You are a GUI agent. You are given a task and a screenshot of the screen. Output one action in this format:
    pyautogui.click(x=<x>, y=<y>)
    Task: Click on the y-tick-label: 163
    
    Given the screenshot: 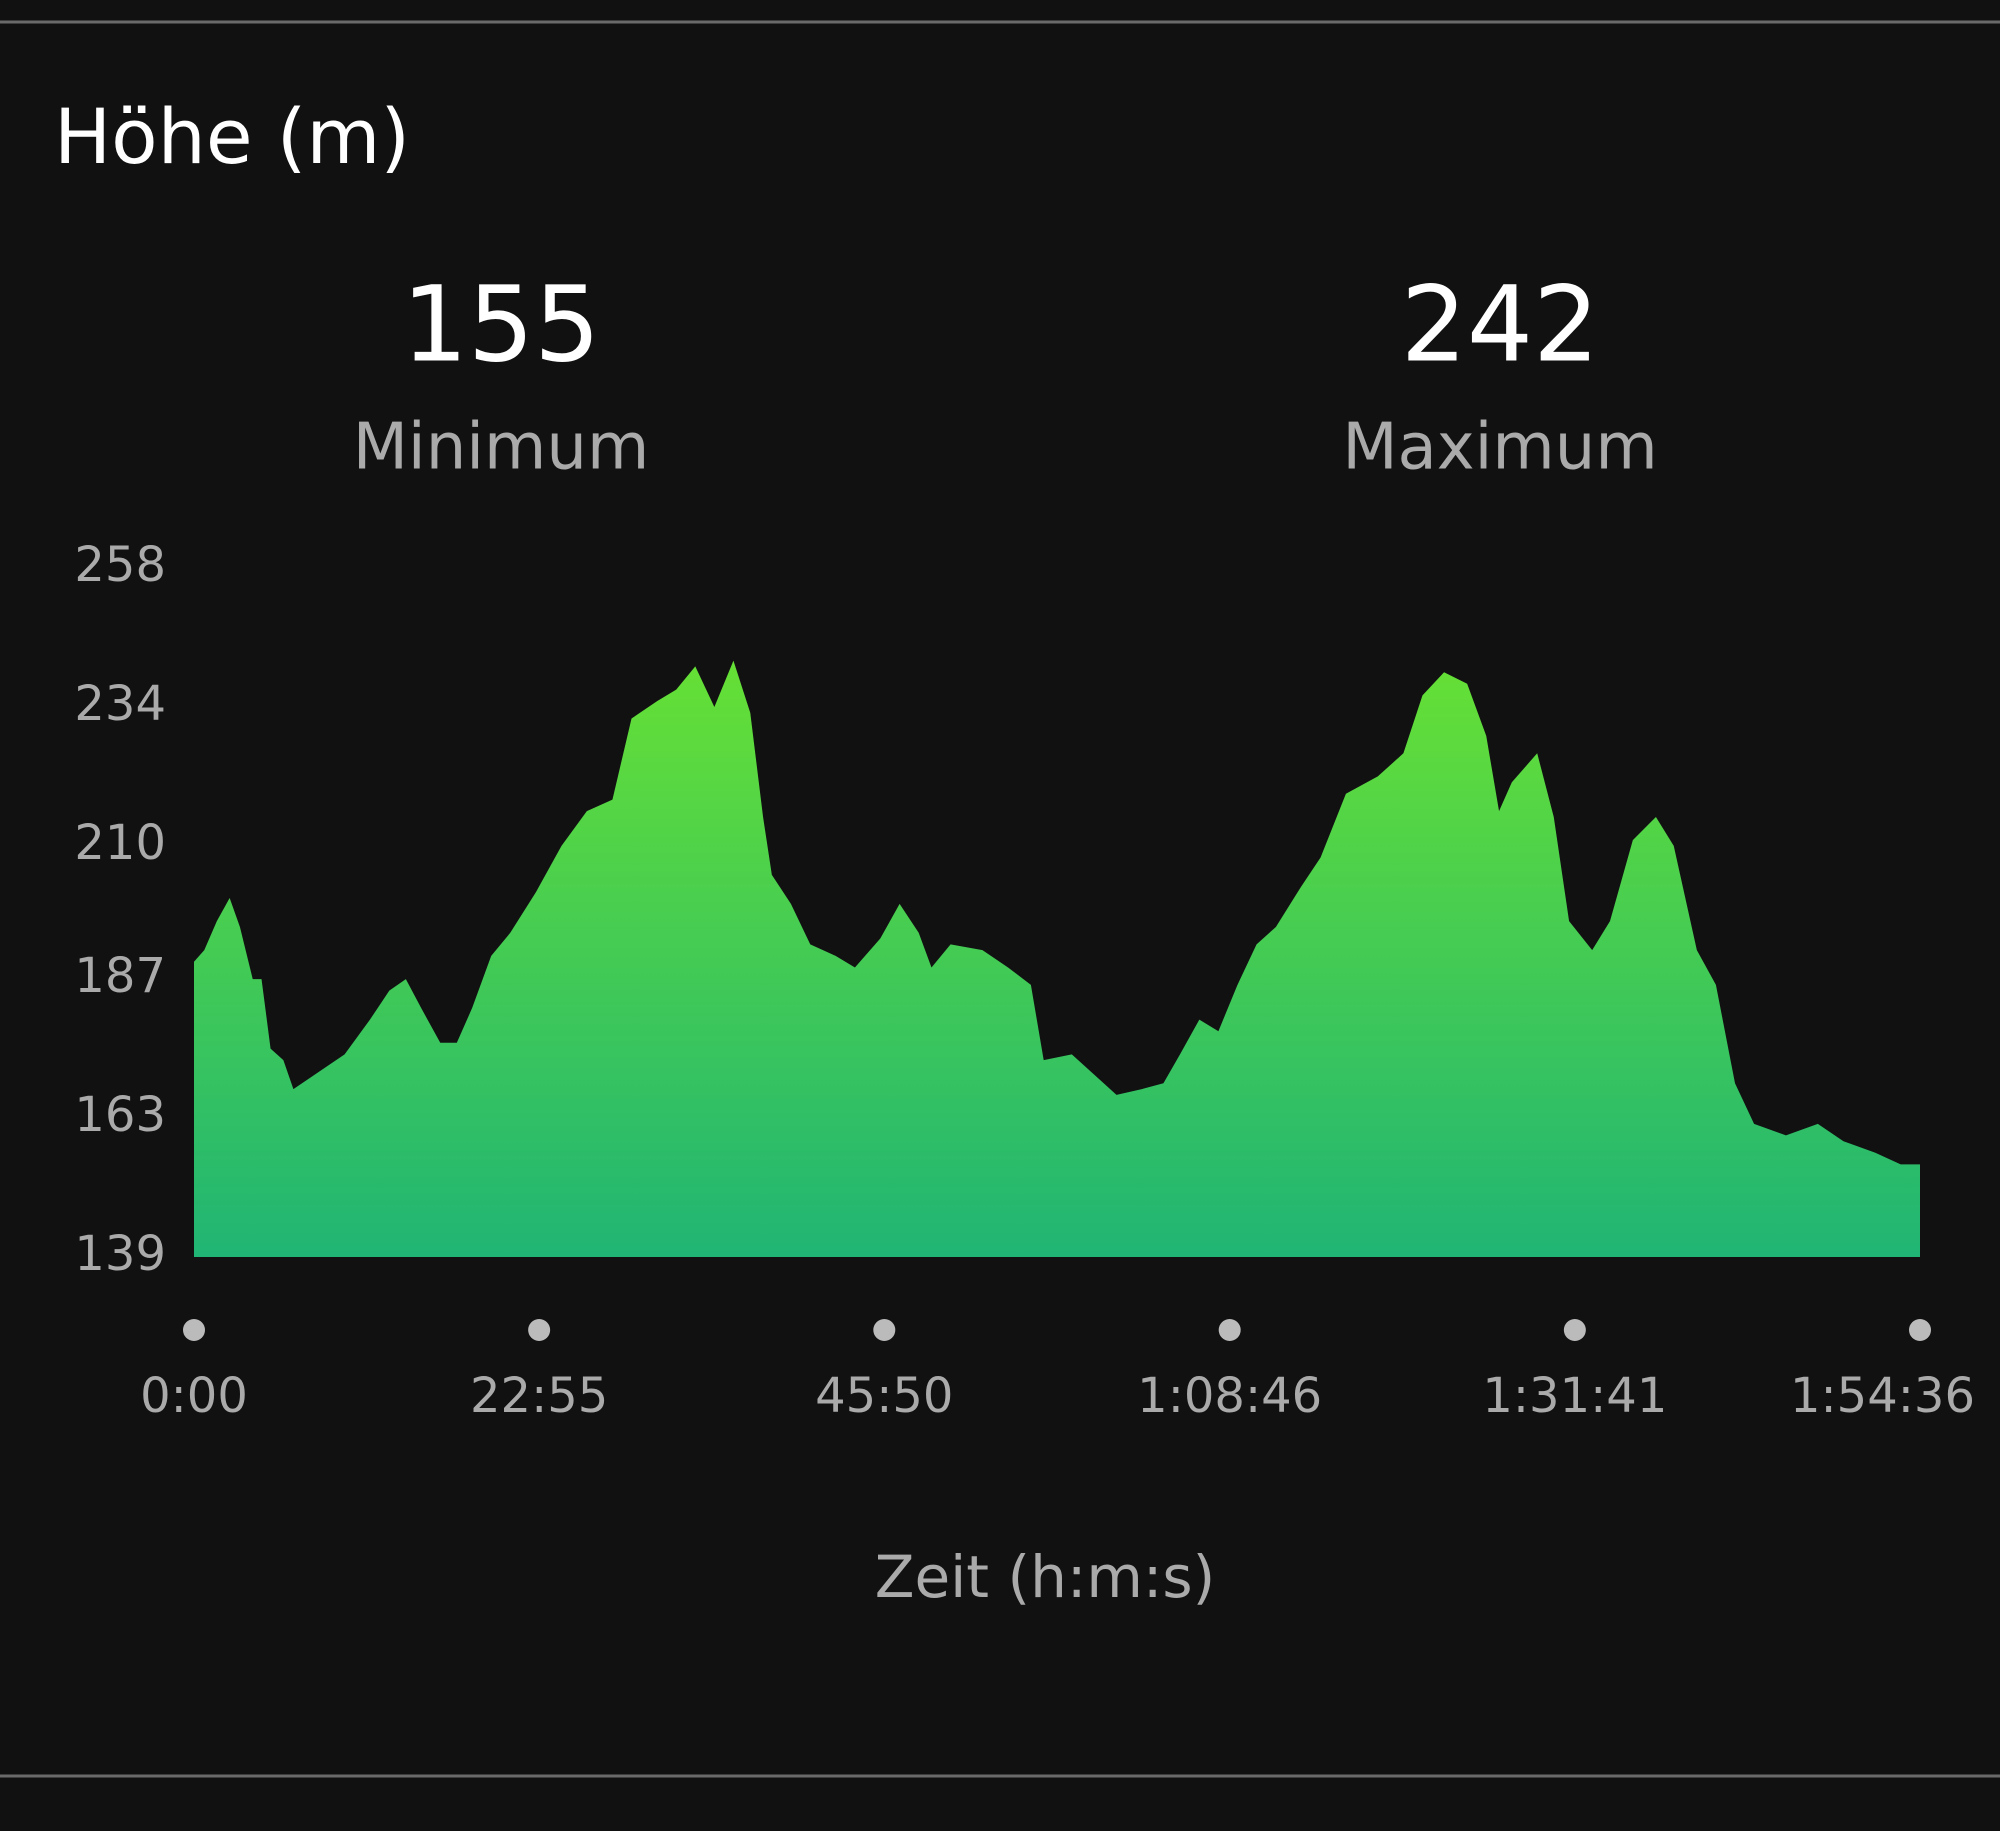 What is the action you would take?
    pyautogui.click(x=120, y=1115)
    